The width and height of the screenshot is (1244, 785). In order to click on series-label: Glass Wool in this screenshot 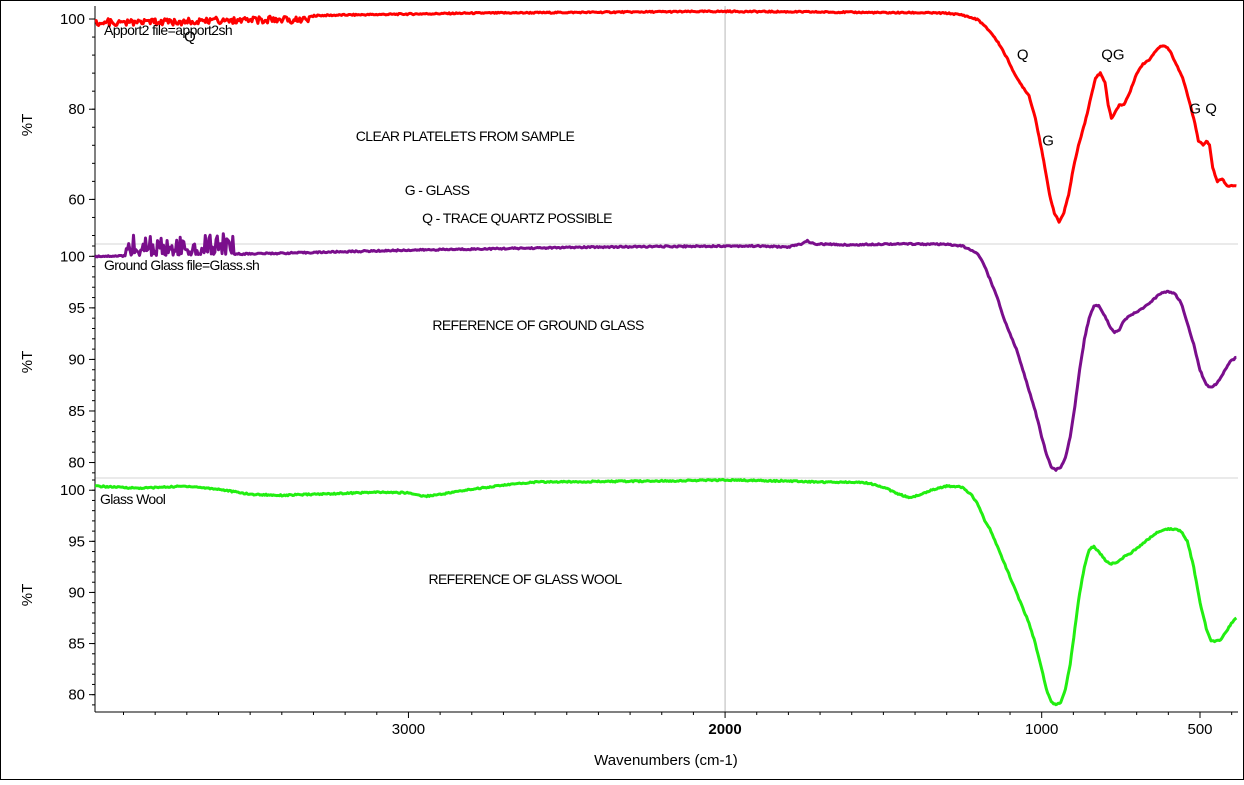, I will do `click(133, 499)`.